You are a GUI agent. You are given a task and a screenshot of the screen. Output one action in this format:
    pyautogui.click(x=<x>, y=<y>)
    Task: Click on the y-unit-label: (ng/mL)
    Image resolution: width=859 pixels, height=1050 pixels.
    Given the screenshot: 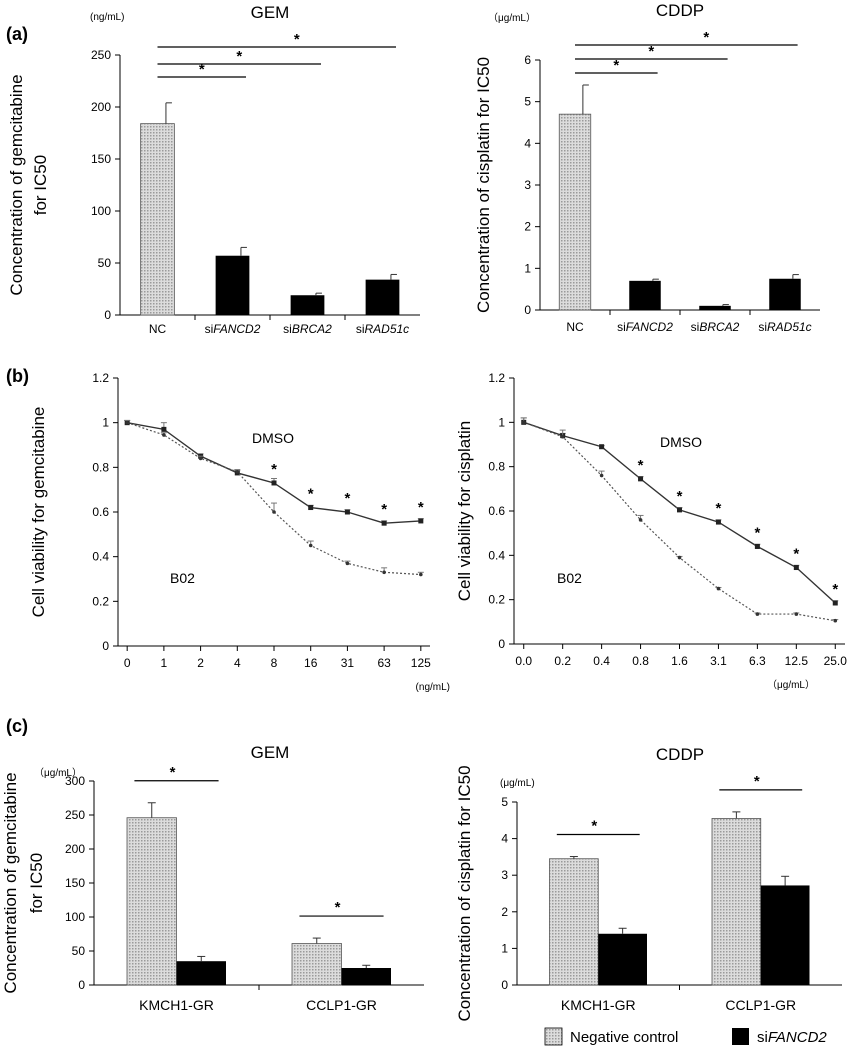 What is the action you would take?
    pyautogui.click(x=107, y=17)
    